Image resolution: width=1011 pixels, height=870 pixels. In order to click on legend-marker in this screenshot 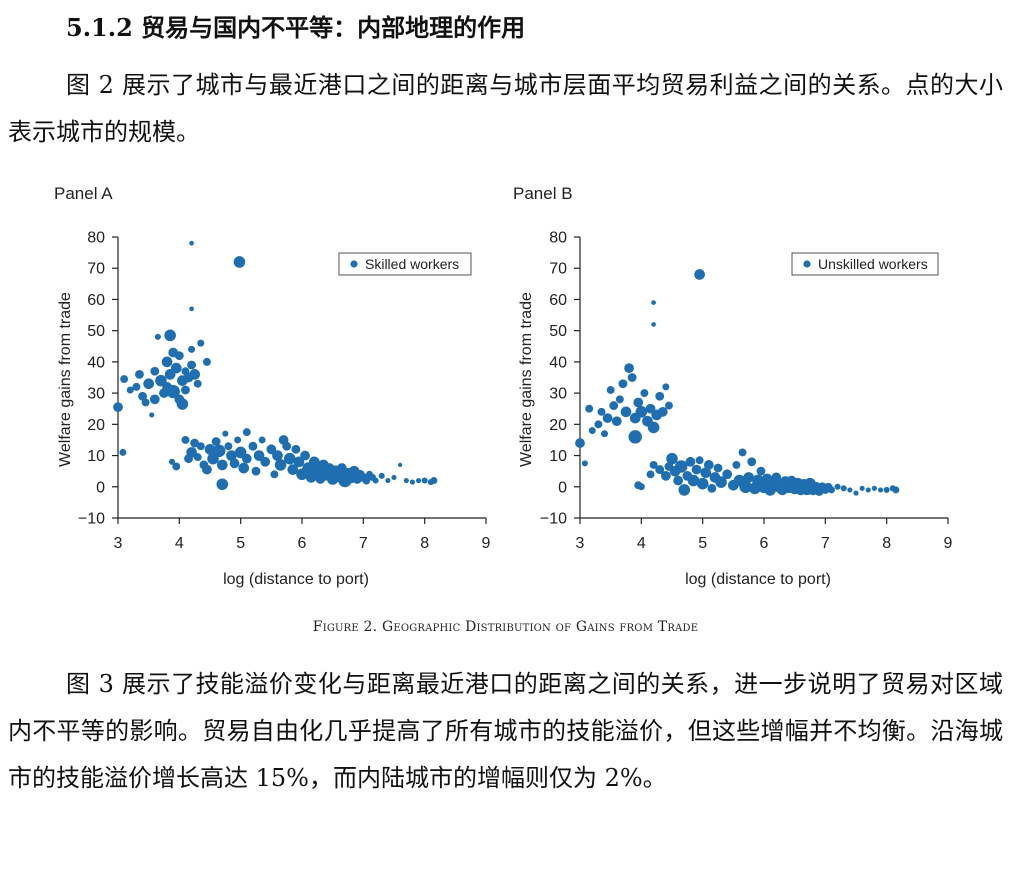, I will do `click(807, 264)`.